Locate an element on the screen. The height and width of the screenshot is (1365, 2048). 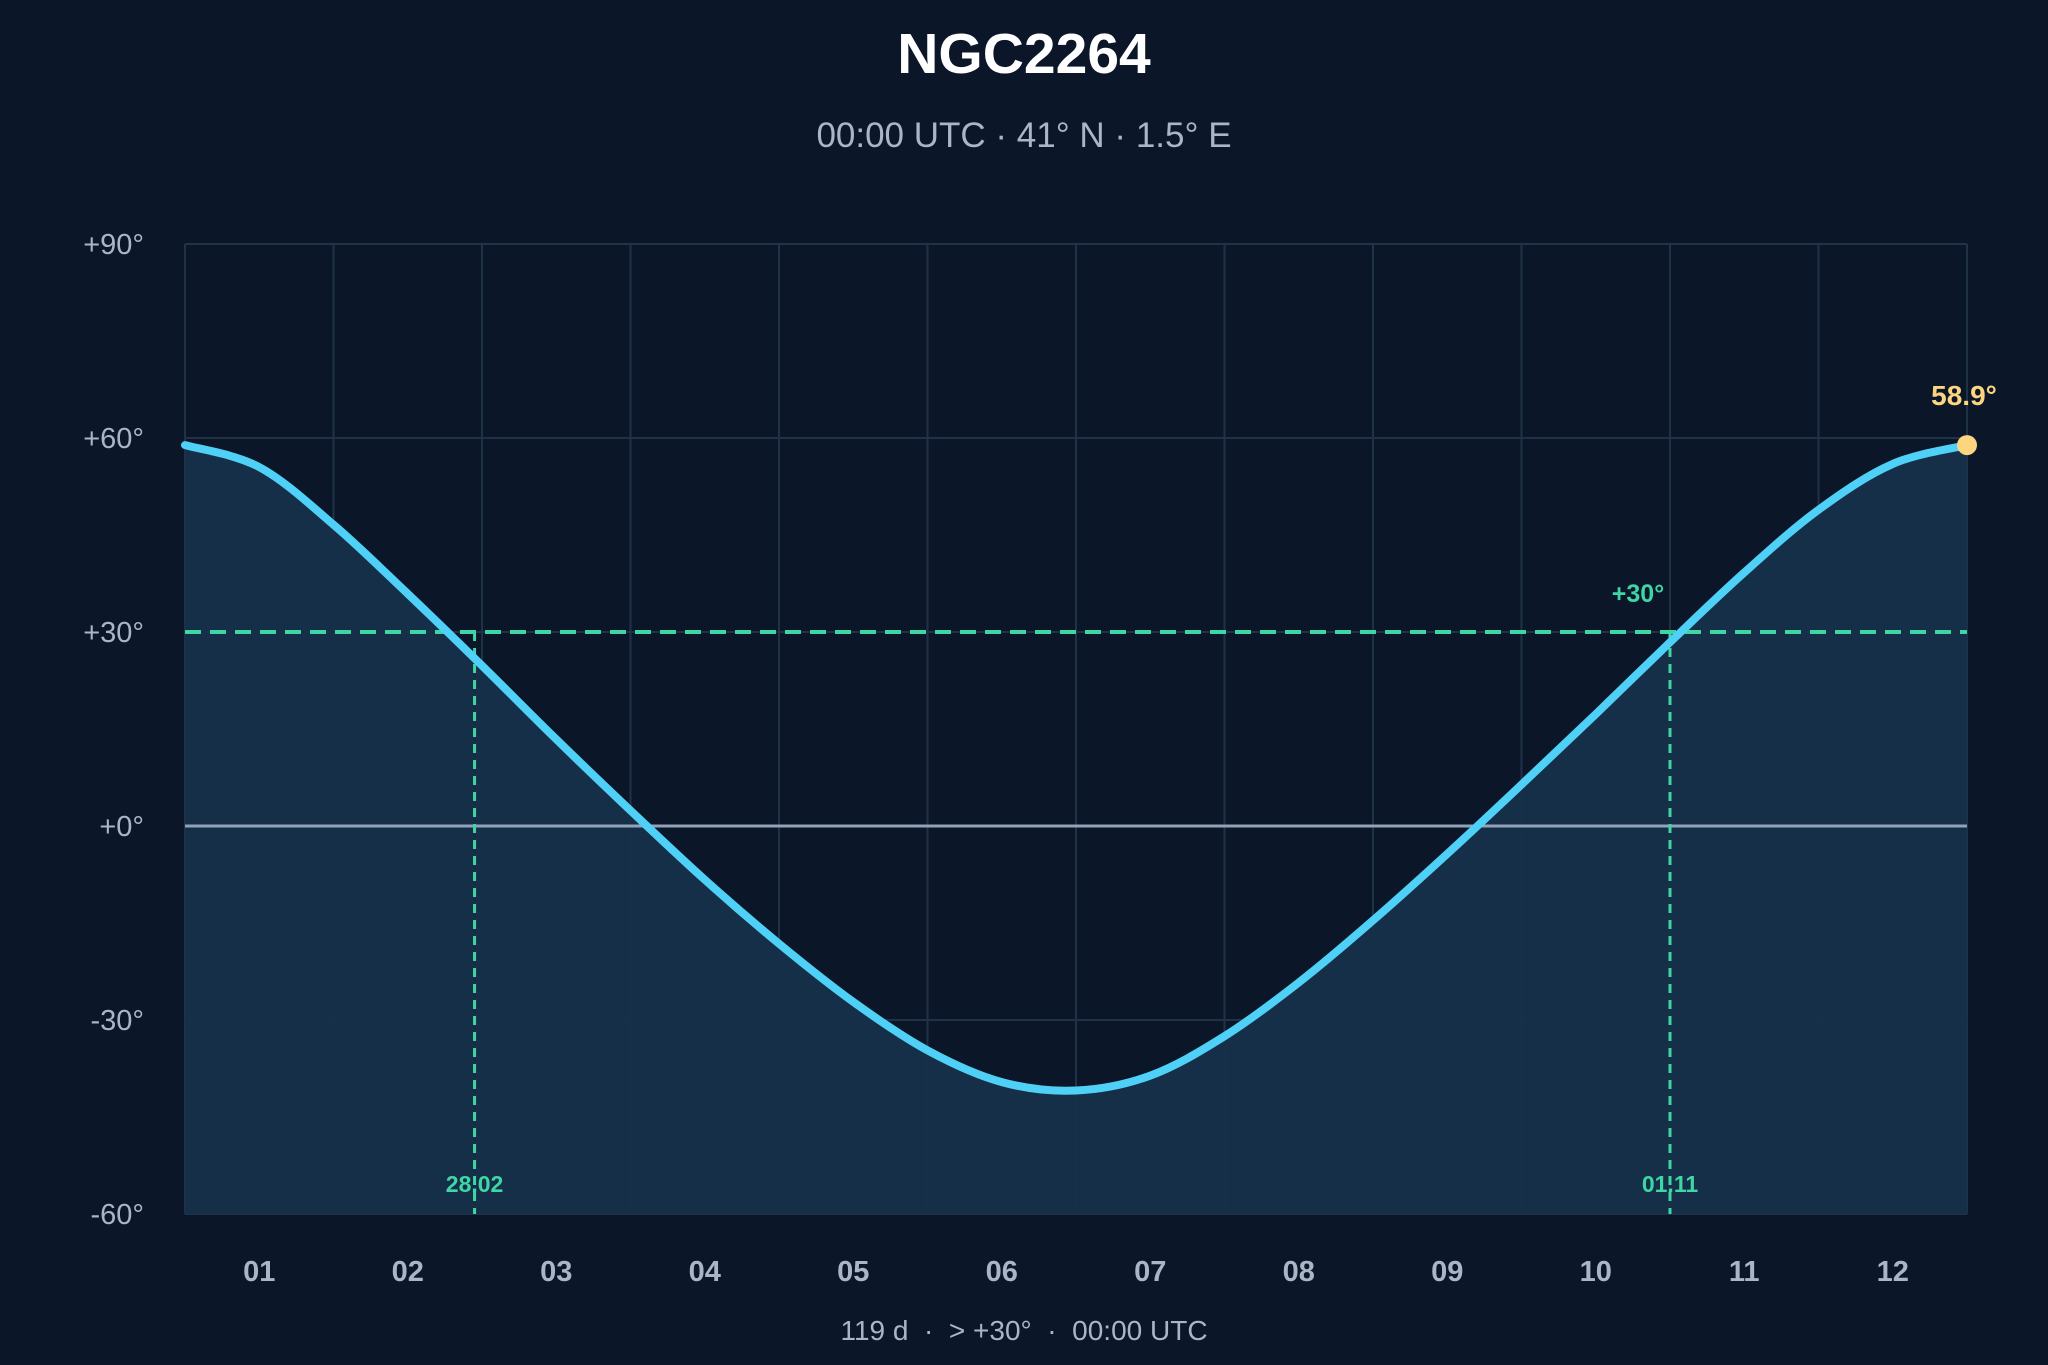
x-tick-label: 01 is located at coordinates (259, 1272).